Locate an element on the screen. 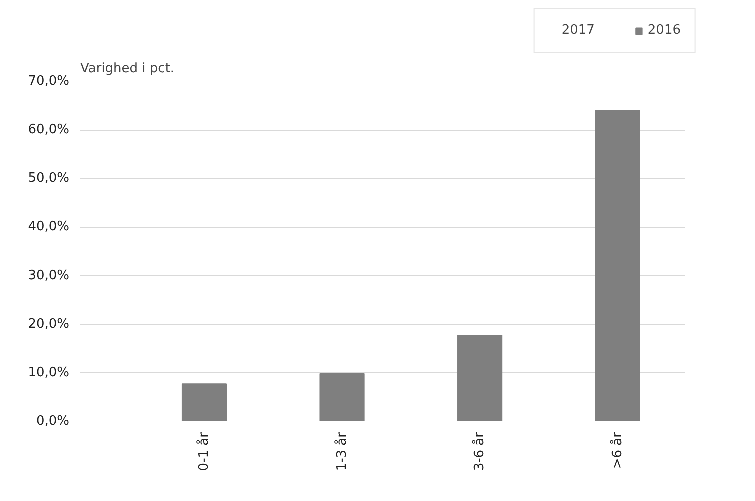  x-tick-label: >6 år is located at coordinates (617, 451).